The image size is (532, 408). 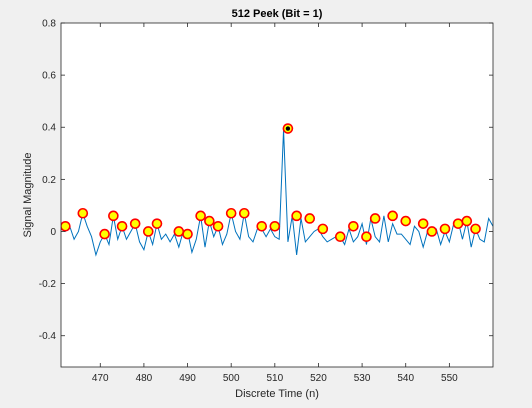 What do you see at coordinates (100, 378) in the screenshot?
I see `x-tick-label: 470` at bounding box center [100, 378].